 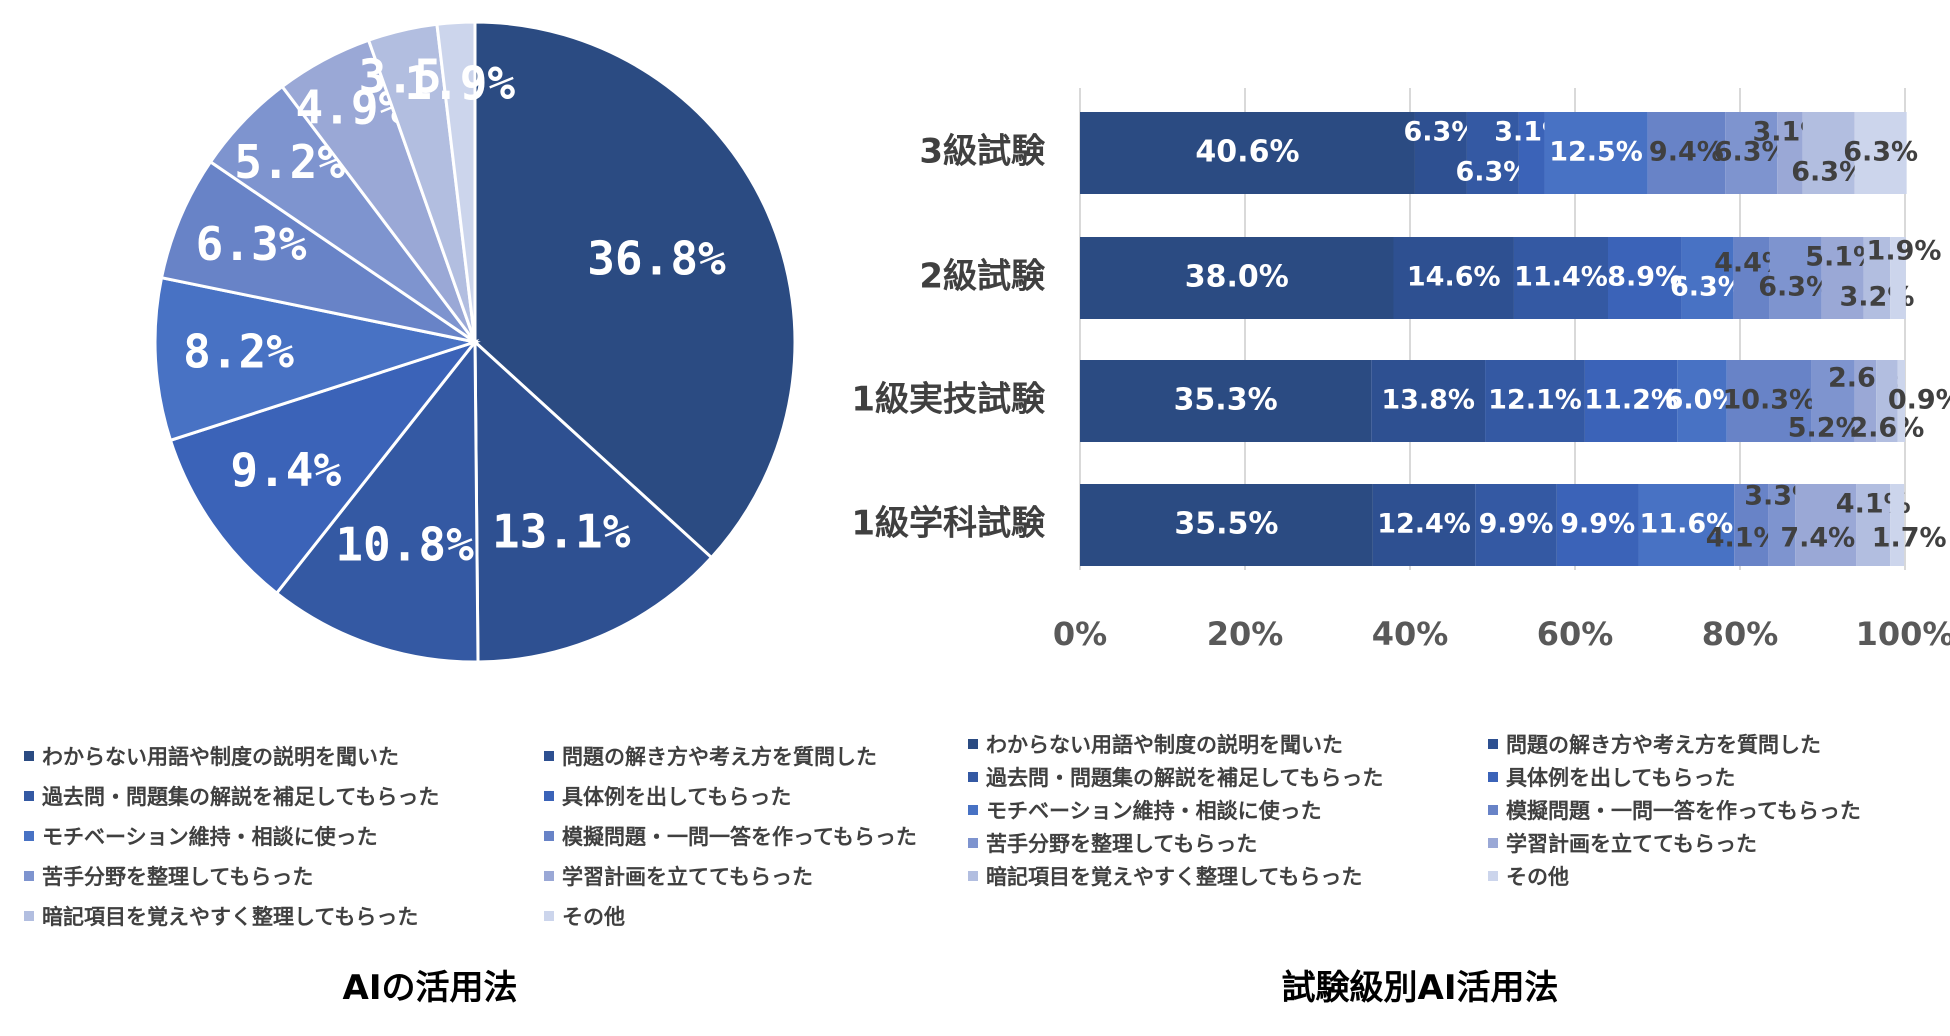 What do you see at coordinates (1740, 634) in the screenshot?
I see `x-tick-label: 80%` at bounding box center [1740, 634].